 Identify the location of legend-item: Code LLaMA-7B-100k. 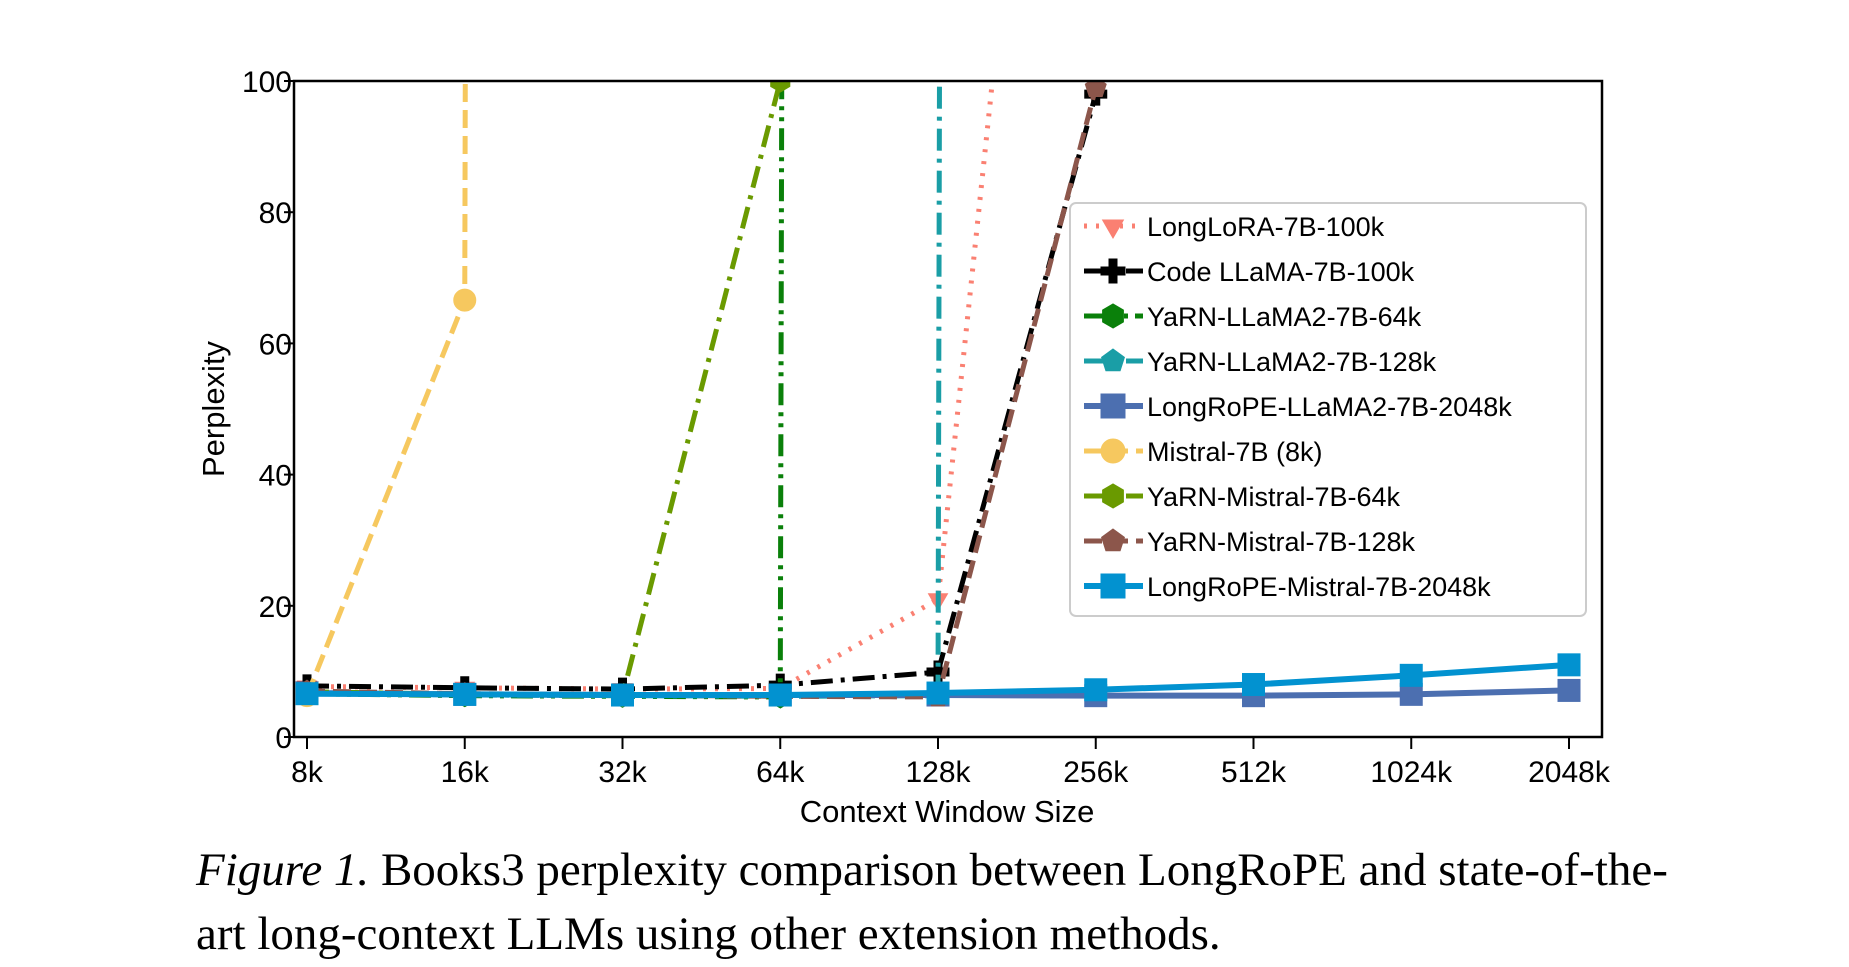
(1249, 272).